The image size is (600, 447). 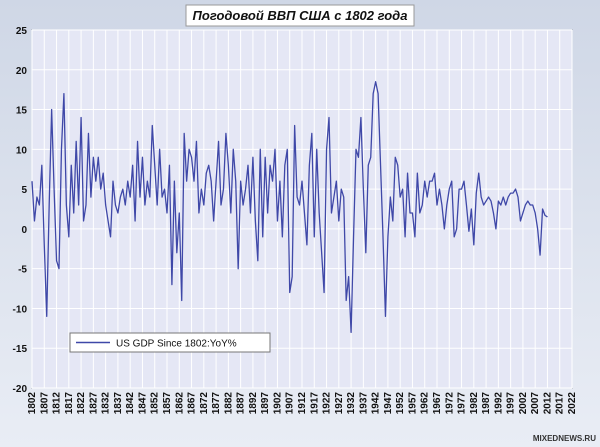 I want to click on y-tick-label: -15, so click(x=20, y=349).